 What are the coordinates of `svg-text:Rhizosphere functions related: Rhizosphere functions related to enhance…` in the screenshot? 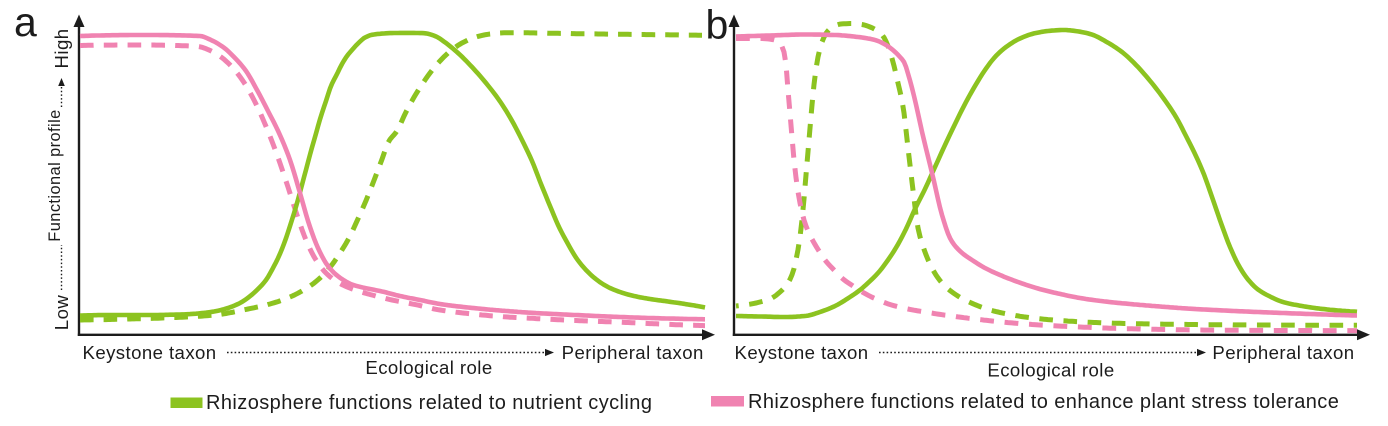 It's located at (1043, 402).